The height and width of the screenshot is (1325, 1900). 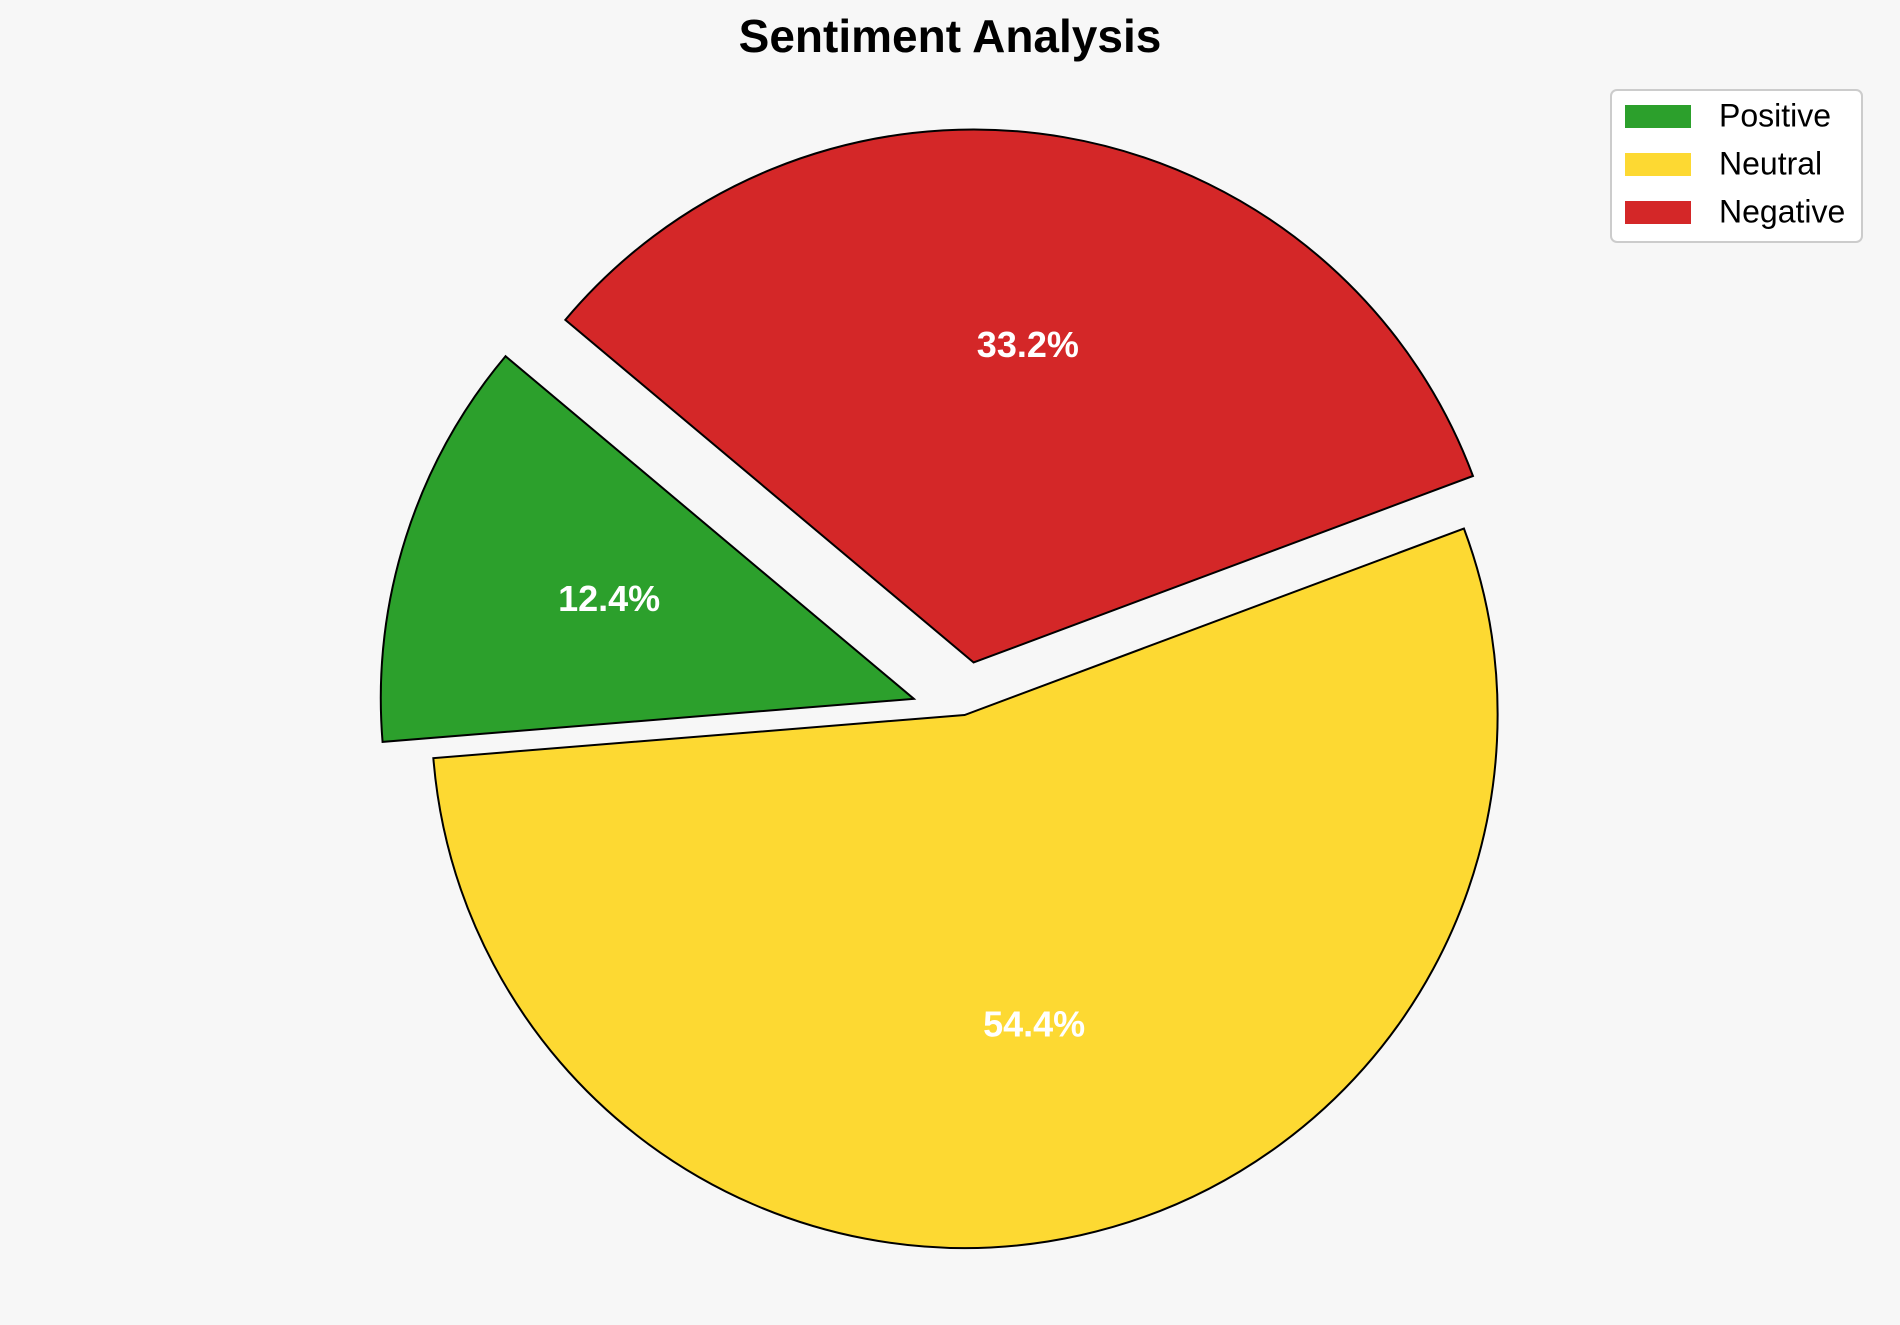 What do you see at coordinates (648, 549) in the screenshot?
I see `pie-slice` at bounding box center [648, 549].